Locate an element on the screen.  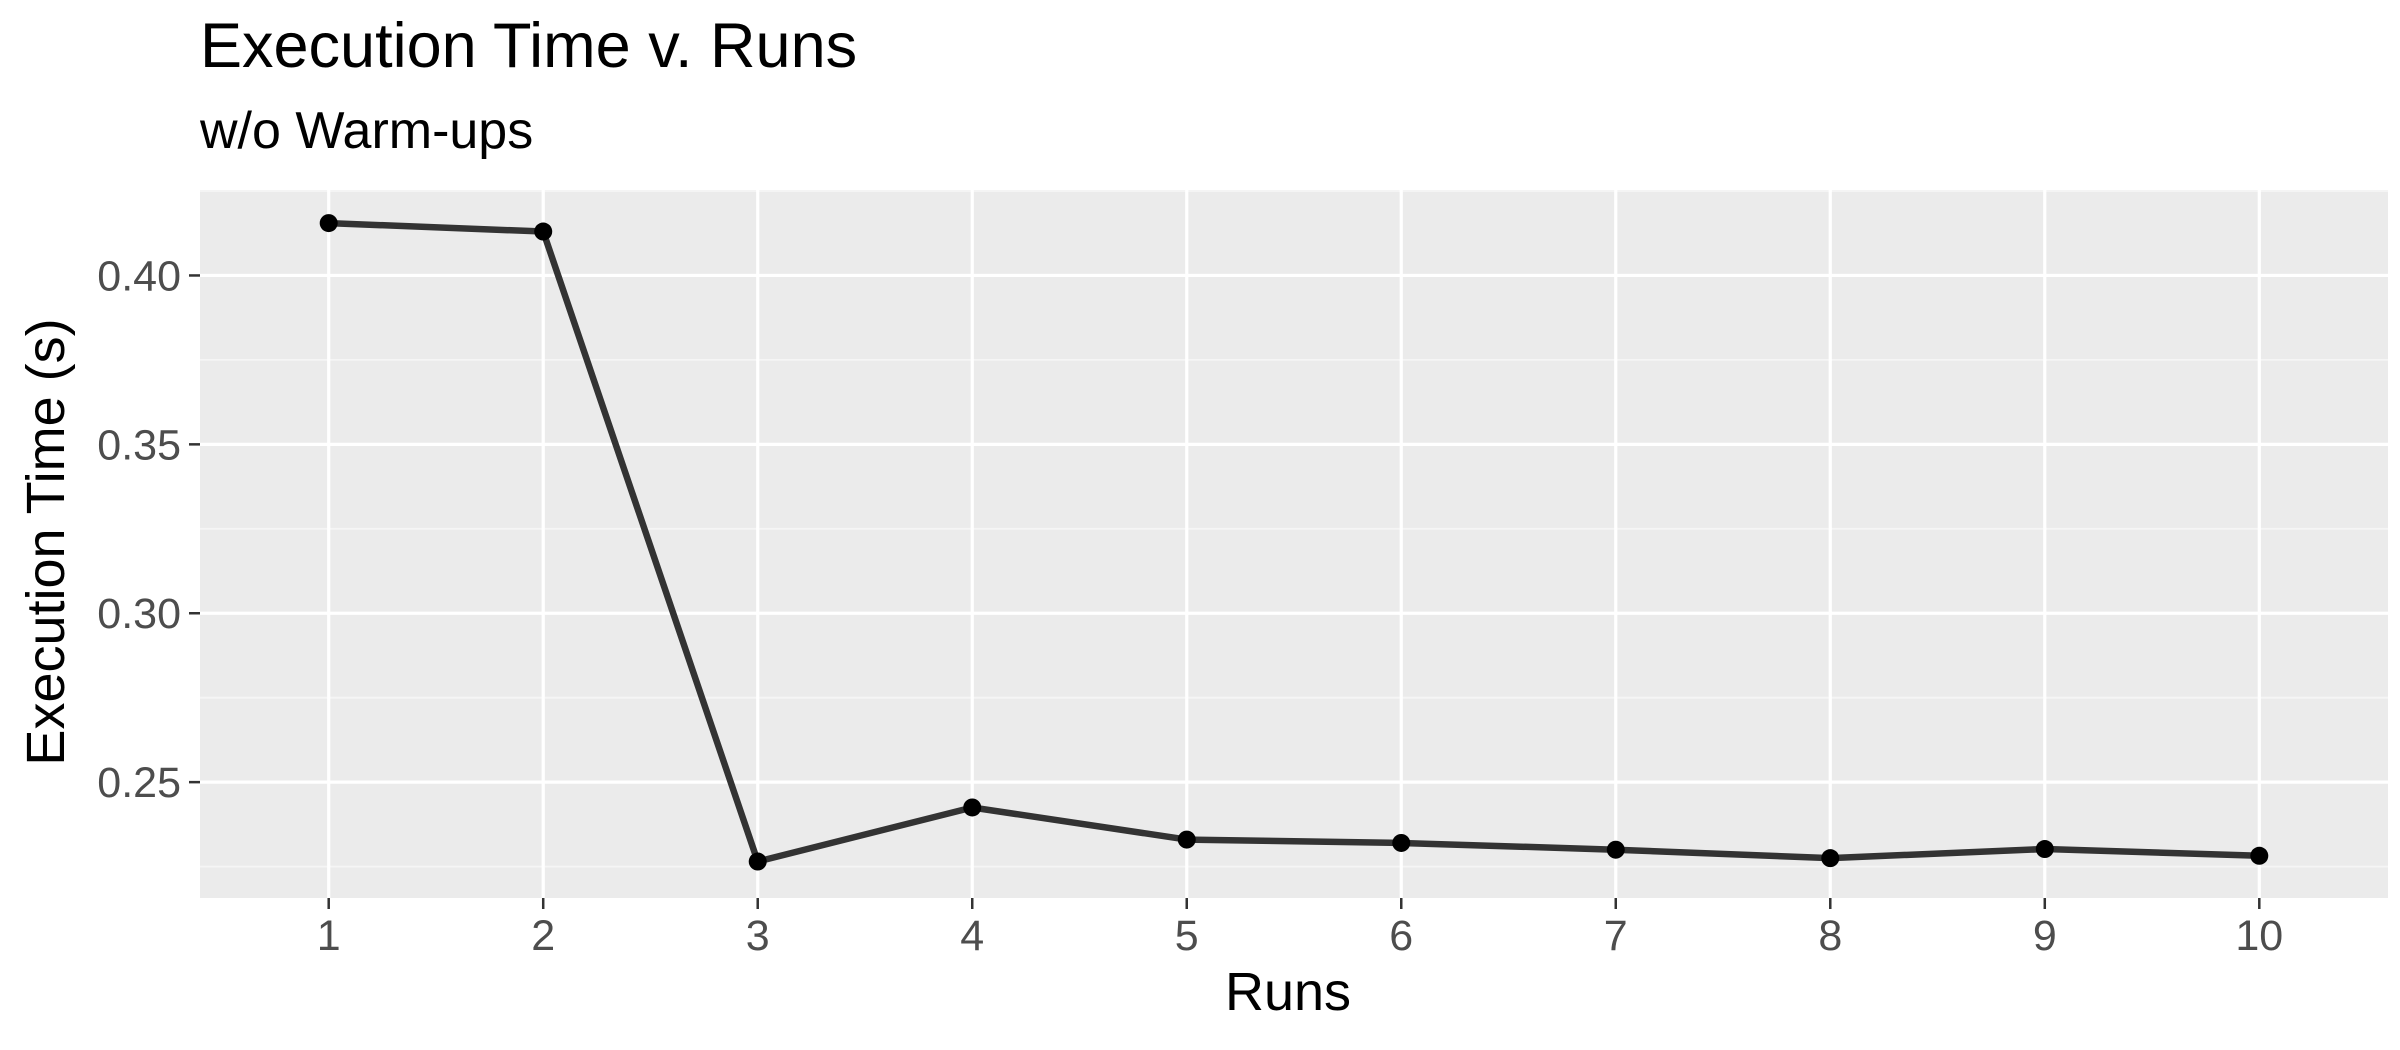
y-tick-label: 0.40 is located at coordinates (139, 276).